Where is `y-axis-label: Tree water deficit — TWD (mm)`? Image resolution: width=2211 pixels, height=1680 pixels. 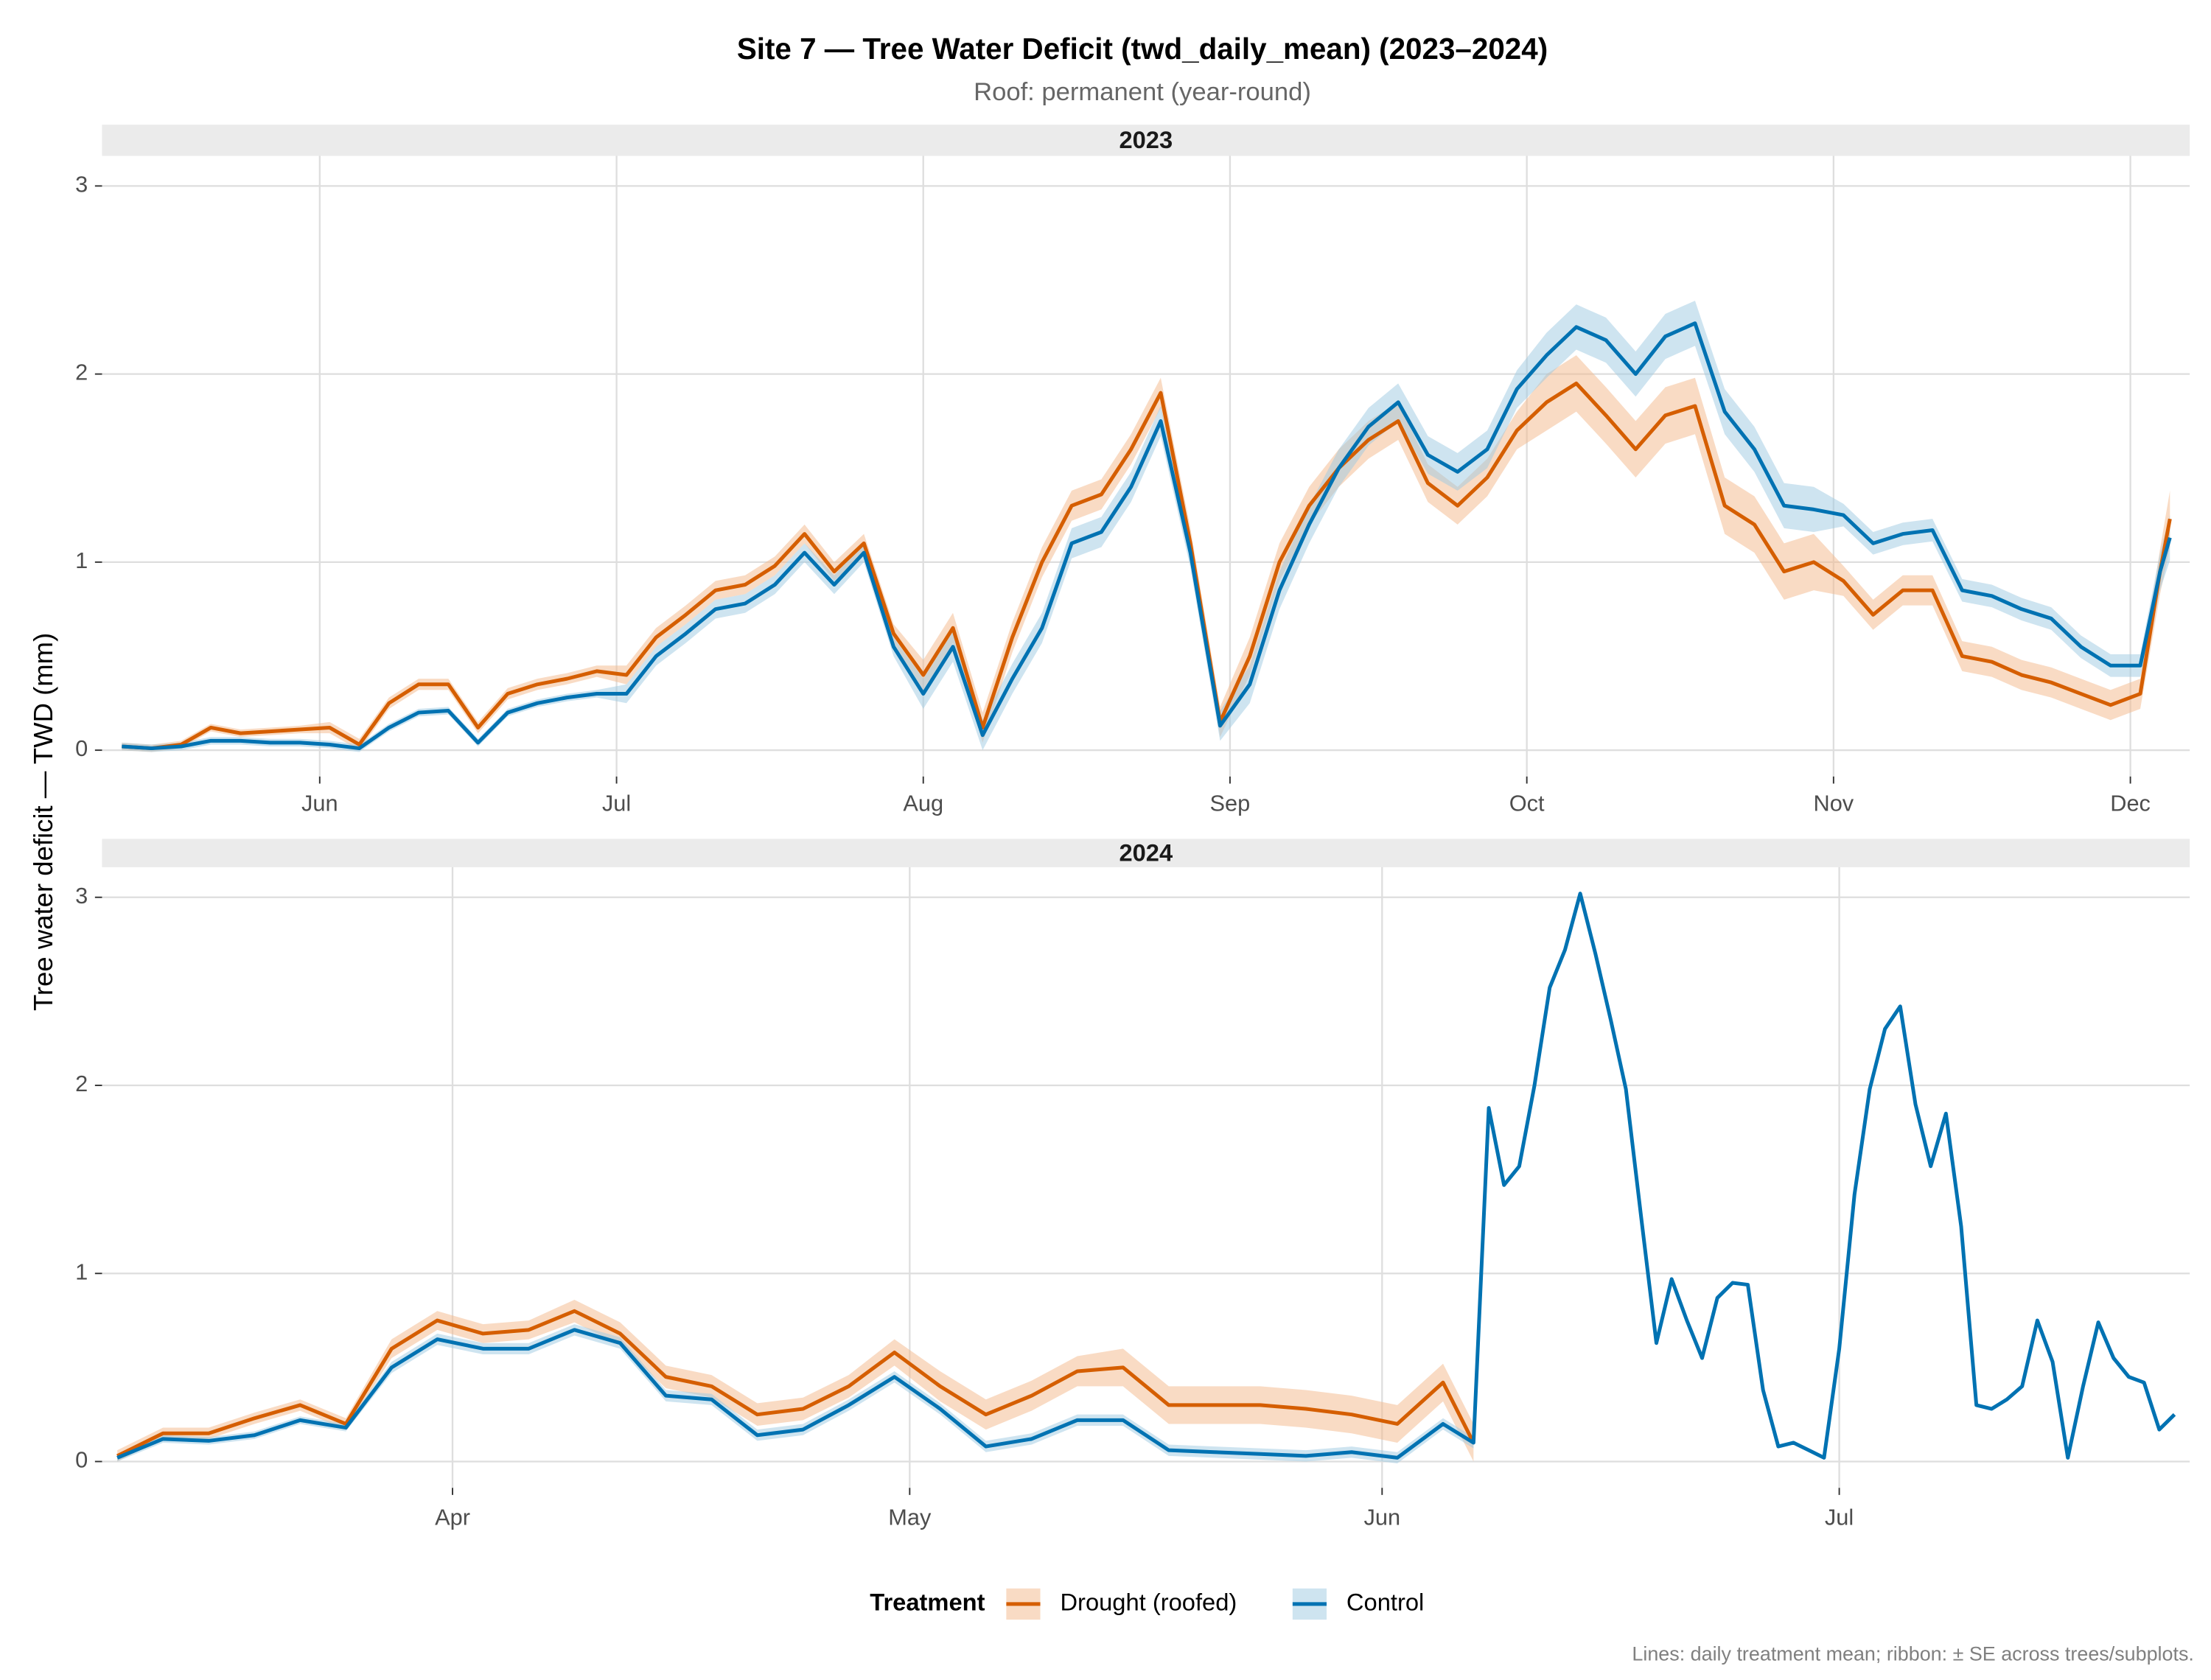 y-axis-label: Tree water deficit — TWD (mm) is located at coordinates (43, 822).